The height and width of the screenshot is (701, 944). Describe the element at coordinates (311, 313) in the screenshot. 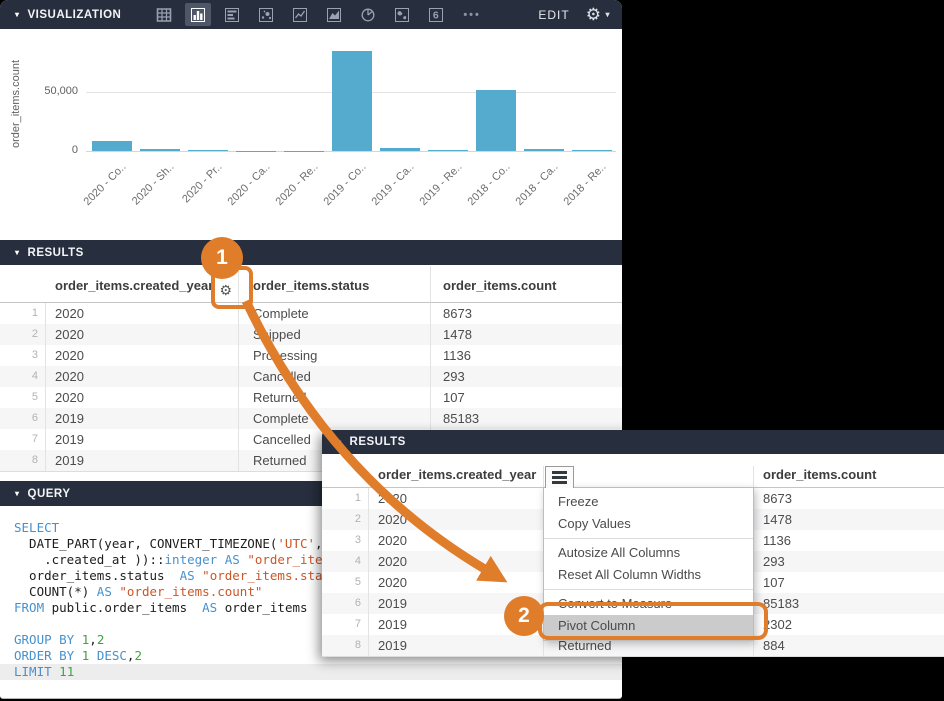

I see `table-row: 1 2020 Complete 8673` at that location.